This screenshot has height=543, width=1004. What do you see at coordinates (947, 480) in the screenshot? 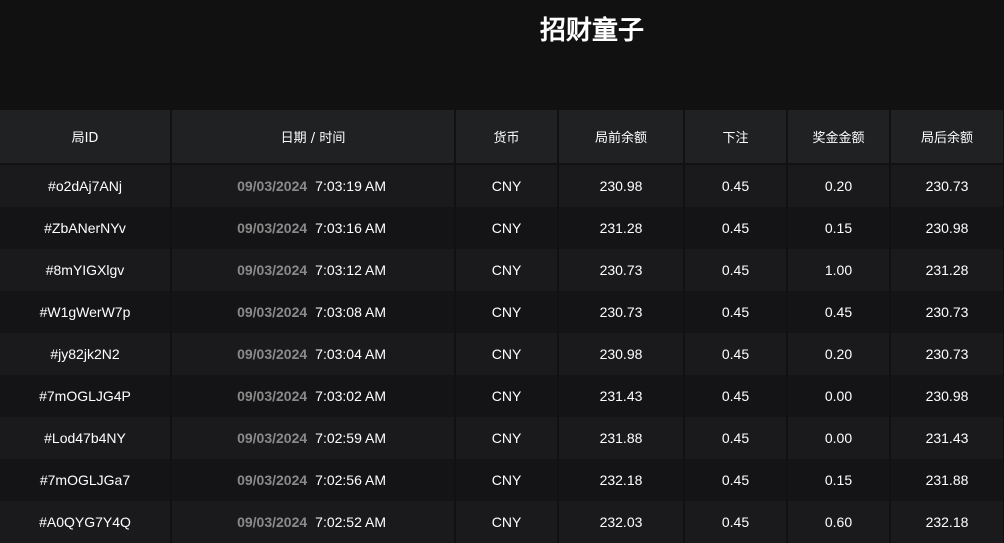
I see `balance-after: 231.88` at bounding box center [947, 480].